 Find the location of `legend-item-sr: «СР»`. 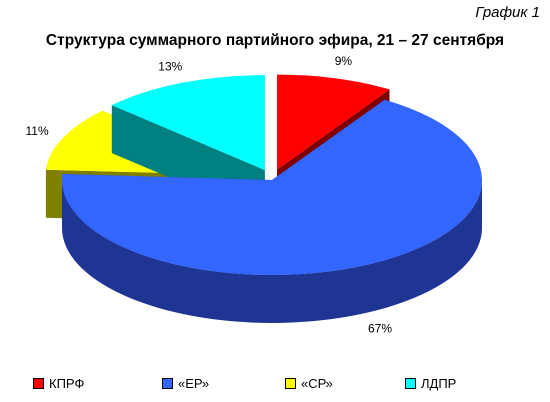

legend-item-sr: «СР» is located at coordinates (309, 383).